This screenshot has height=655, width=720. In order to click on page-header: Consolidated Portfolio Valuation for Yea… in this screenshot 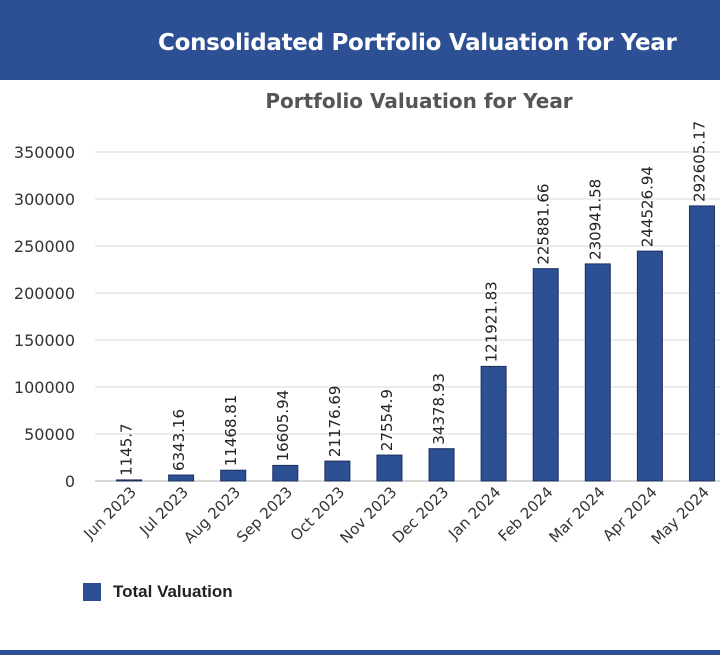, I will do `click(360, 40)`.